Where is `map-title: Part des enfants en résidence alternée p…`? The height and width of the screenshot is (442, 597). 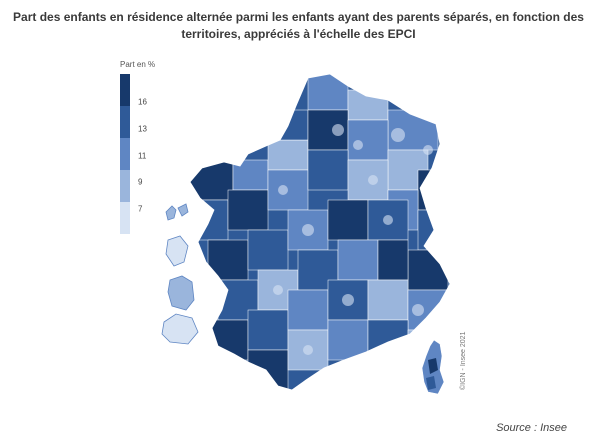 map-title: Part des enfants en résidence alternée p… is located at coordinates (298, 25).